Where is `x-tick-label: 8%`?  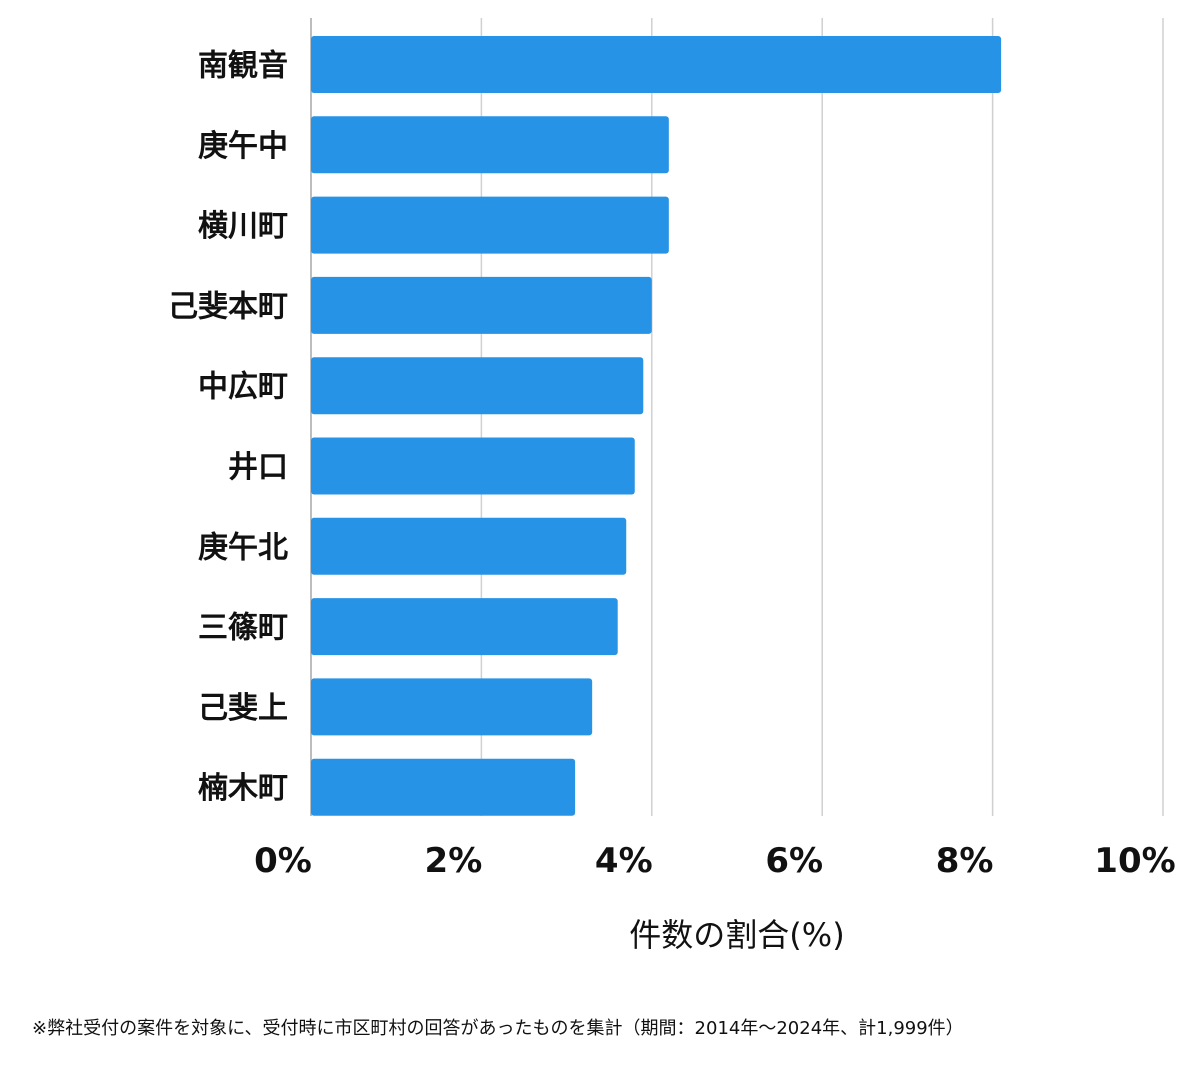 x-tick-label: 8% is located at coordinates (965, 861).